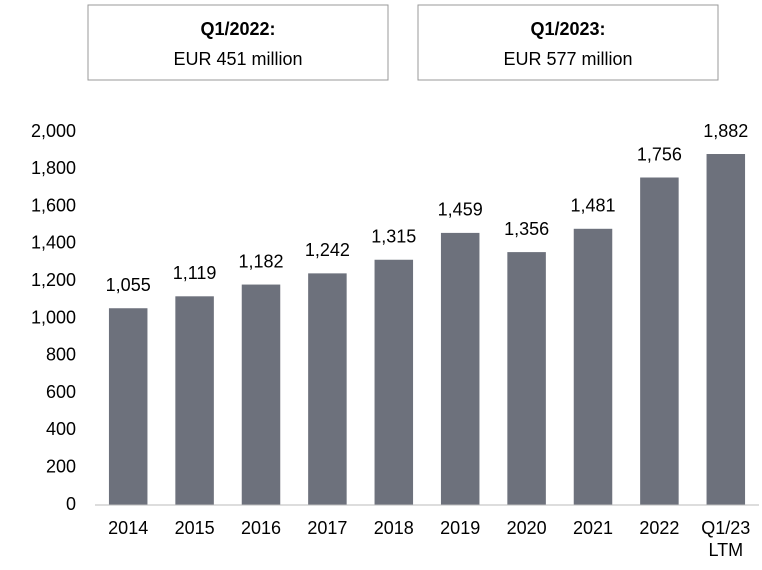 This screenshot has height=570, width=762. What do you see at coordinates (567, 59) in the screenshot?
I see `annotation-text: EUR 577 million` at bounding box center [567, 59].